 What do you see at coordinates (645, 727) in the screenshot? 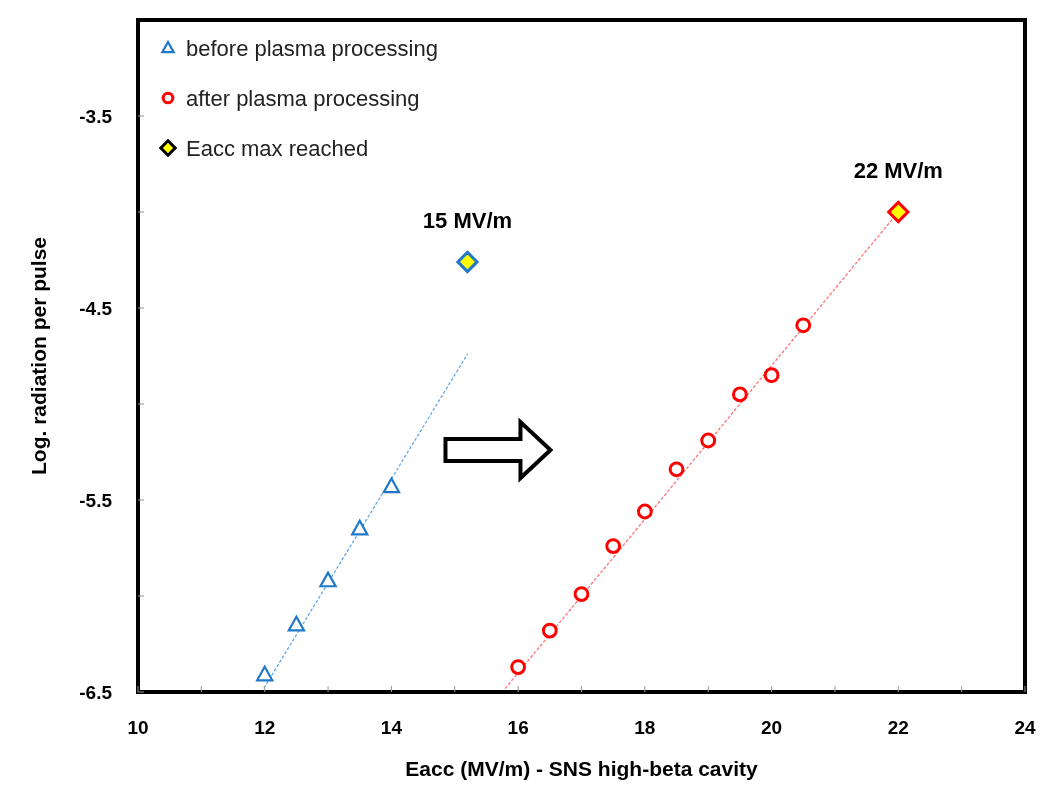
I see `x-tick-label: 18` at bounding box center [645, 727].